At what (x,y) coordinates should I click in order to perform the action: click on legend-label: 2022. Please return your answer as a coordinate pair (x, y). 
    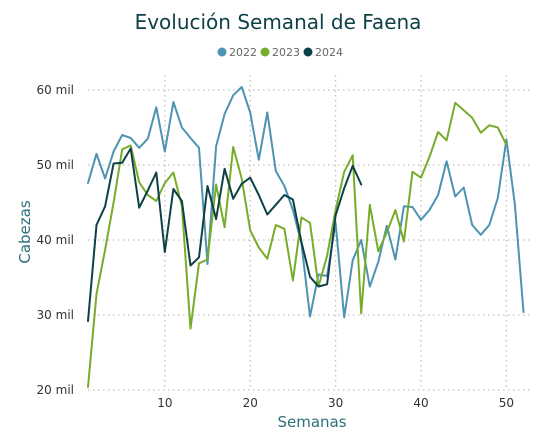
    Looking at the image, I should click on (243, 52).